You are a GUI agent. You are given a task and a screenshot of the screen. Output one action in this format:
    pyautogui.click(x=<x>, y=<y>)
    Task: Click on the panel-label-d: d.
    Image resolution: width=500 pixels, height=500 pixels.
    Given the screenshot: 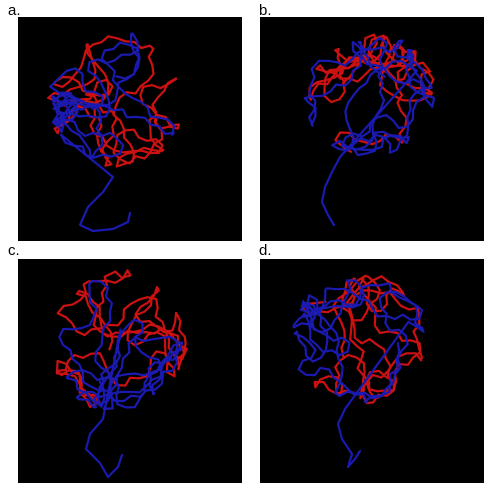 What is the action you would take?
    pyautogui.click(x=265, y=250)
    